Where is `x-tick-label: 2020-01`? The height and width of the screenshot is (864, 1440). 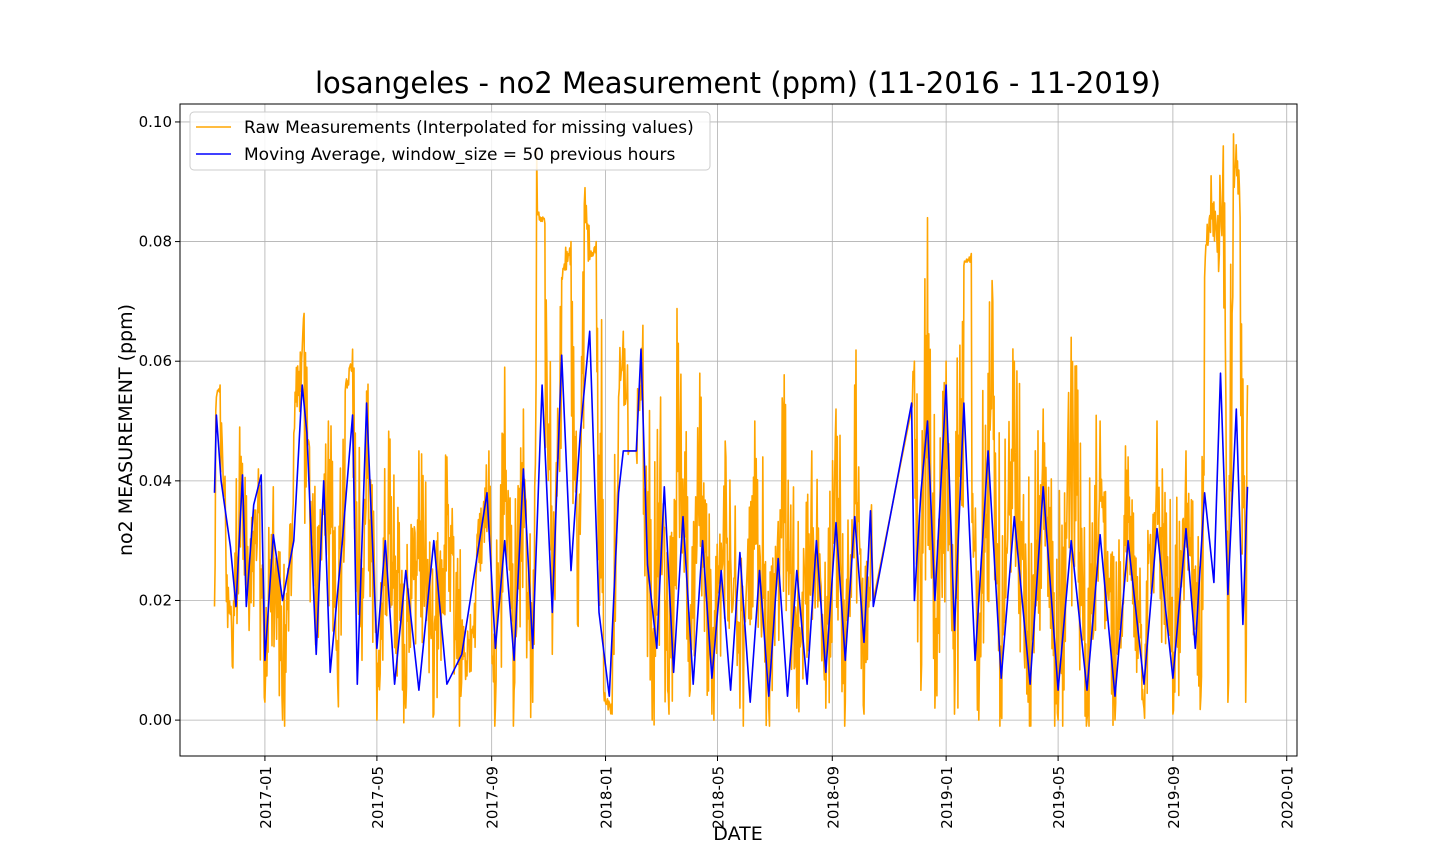
x-tick-label: 2020-01 is located at coordinates (1288, 797).